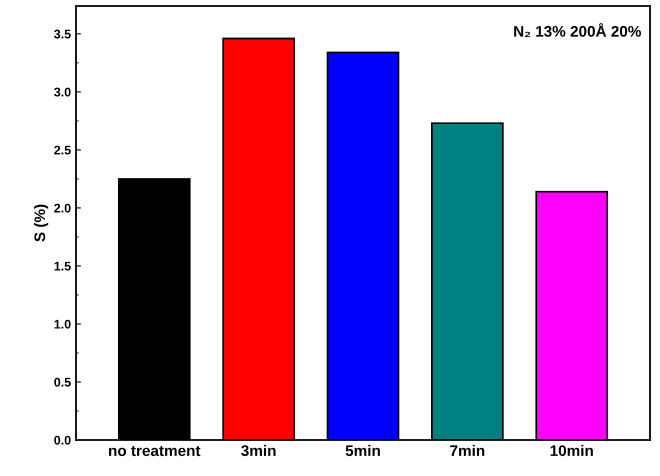 Image resolution: width=660 pixels, height=476 pixels. Describe the element at coordinates (62, 382) in the screenshot. I see `y-tick-label: 0.5` at that location.